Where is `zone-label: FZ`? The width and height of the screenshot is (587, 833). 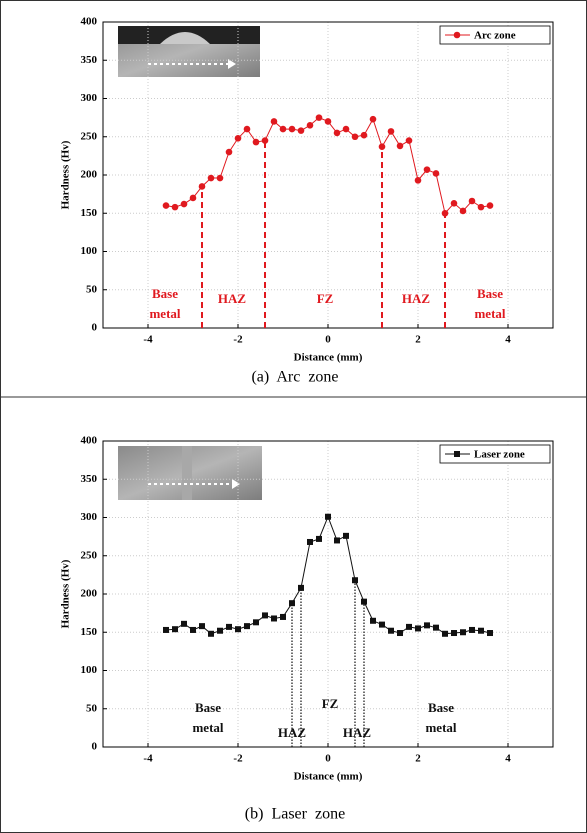 zone-label: FZ is located at coordinates (325, 298).